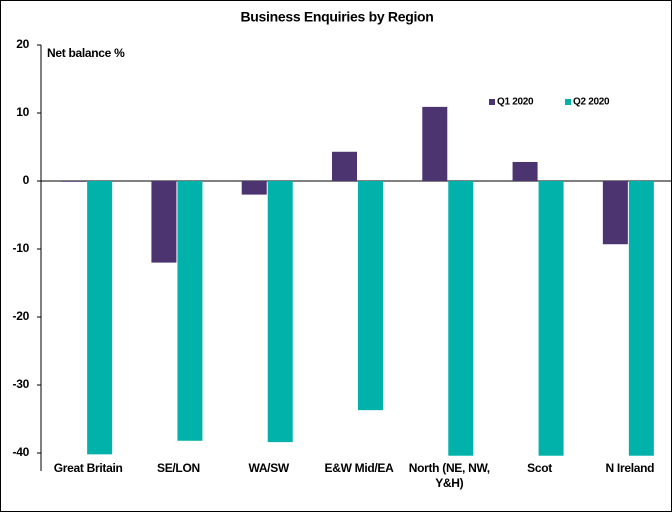 The height and width of the screenshot is (512, 672). Describe the element at coordinates (630, 468) in the screenshot. I see `x-tick-label: N Ireland` at that location.